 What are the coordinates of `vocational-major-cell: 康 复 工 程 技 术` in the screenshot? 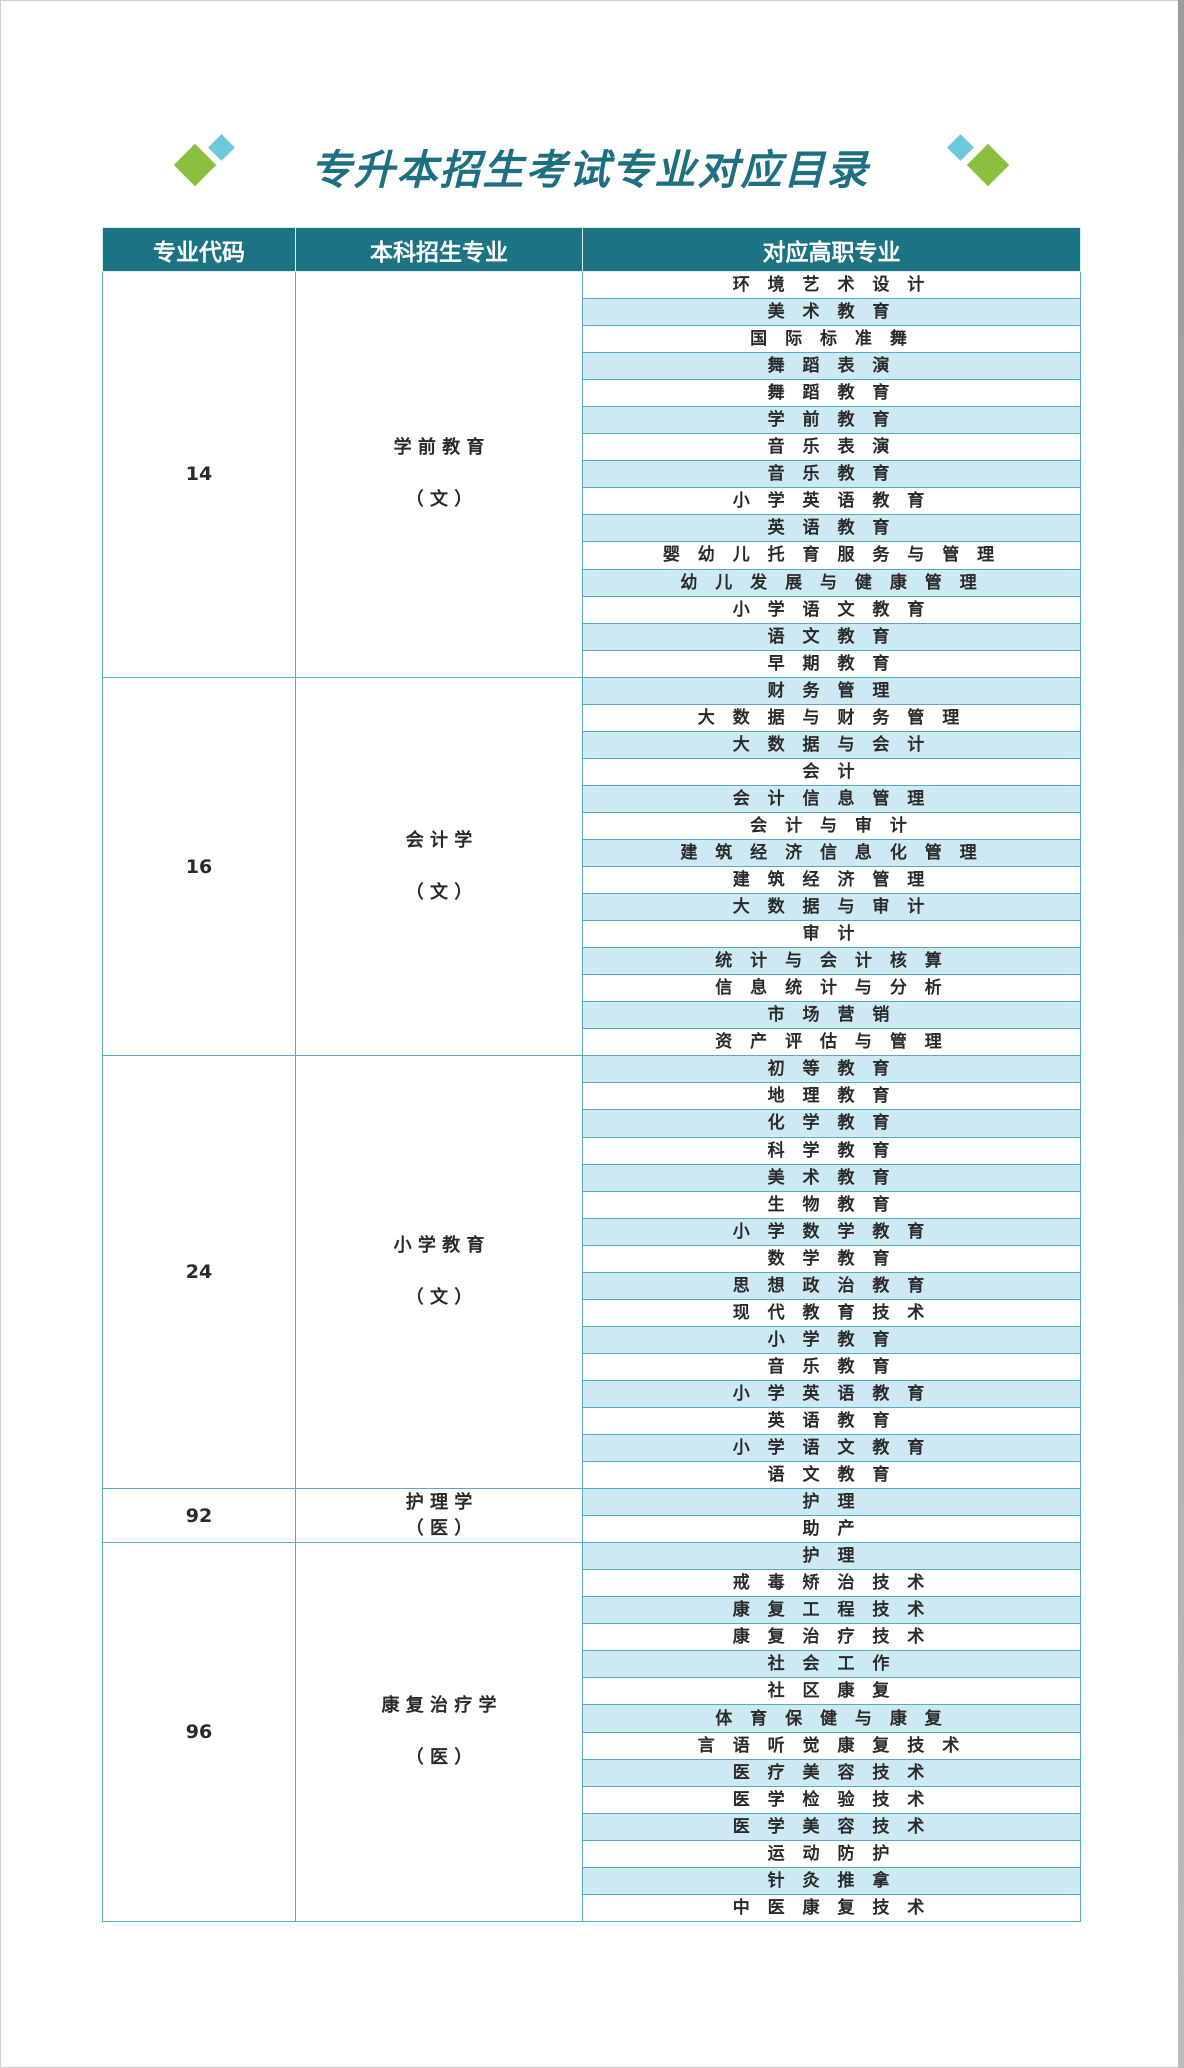 It's located at (831, 1610).